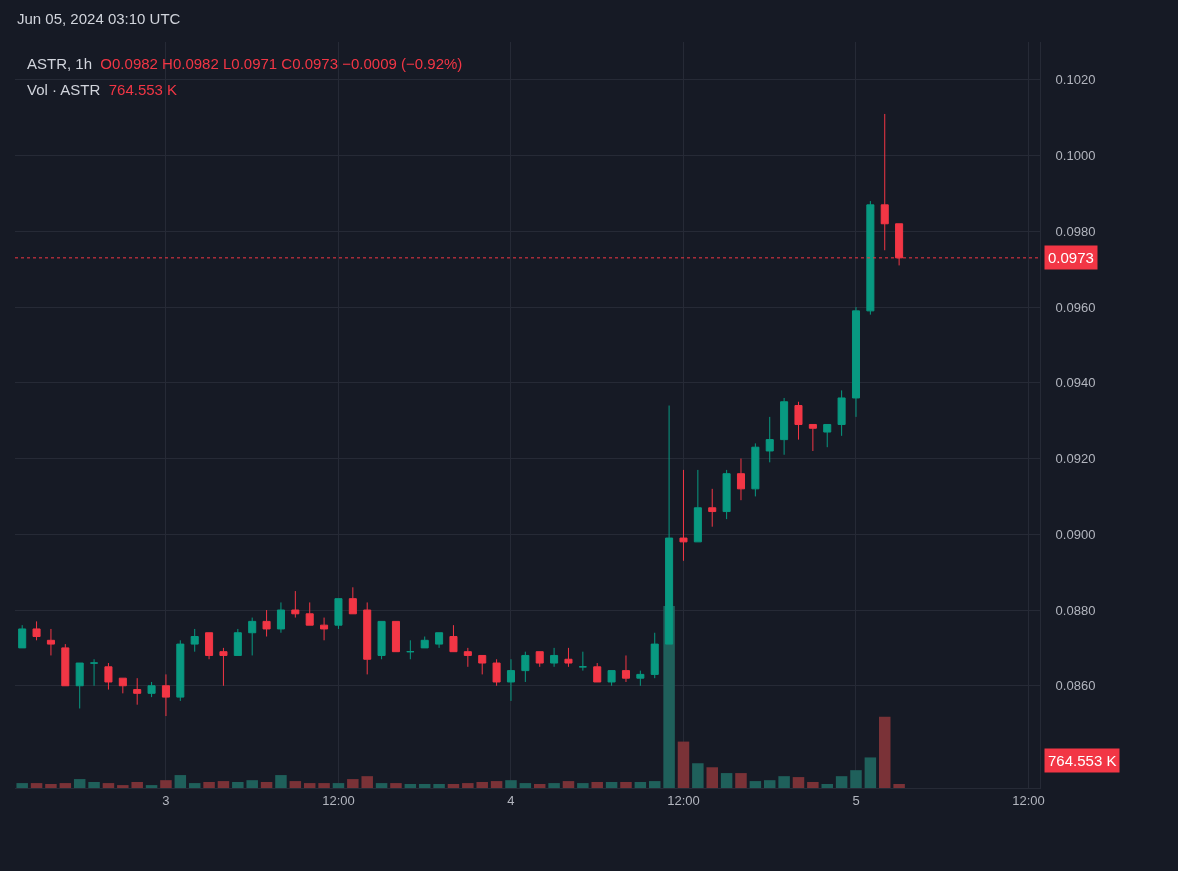 This screenshot has width=1178, height=871. What do you see at coordinates (1075, 534) in the screenshot?
I see `y-tick-label: 0.0900` at bounding box center [1075, 534].